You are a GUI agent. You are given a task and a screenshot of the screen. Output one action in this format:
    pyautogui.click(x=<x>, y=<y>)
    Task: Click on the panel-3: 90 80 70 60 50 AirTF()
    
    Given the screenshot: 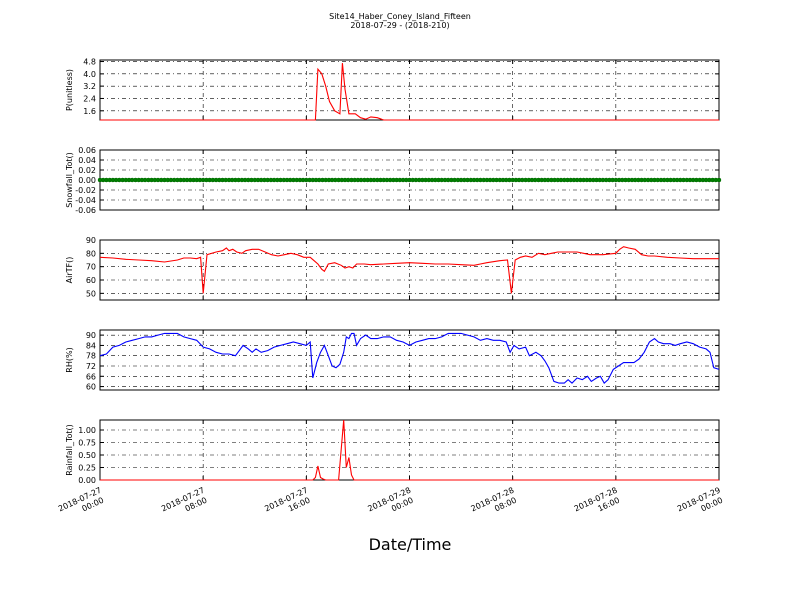 What is the action you would take?
    pyautogui.click(x=392, y=268)
    